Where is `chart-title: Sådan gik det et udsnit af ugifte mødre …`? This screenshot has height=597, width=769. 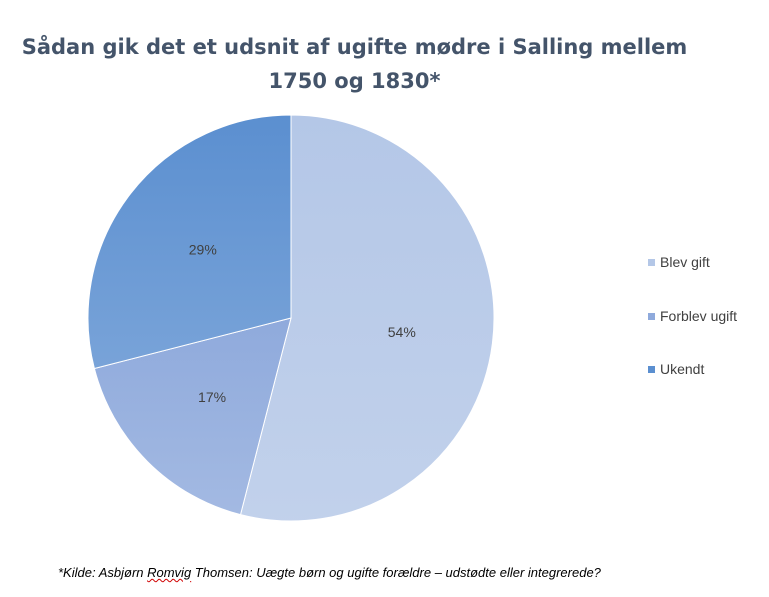
chart-title: Sådan gik det et udsnit af ugifte mødre … is located at coordinates (354, 64).